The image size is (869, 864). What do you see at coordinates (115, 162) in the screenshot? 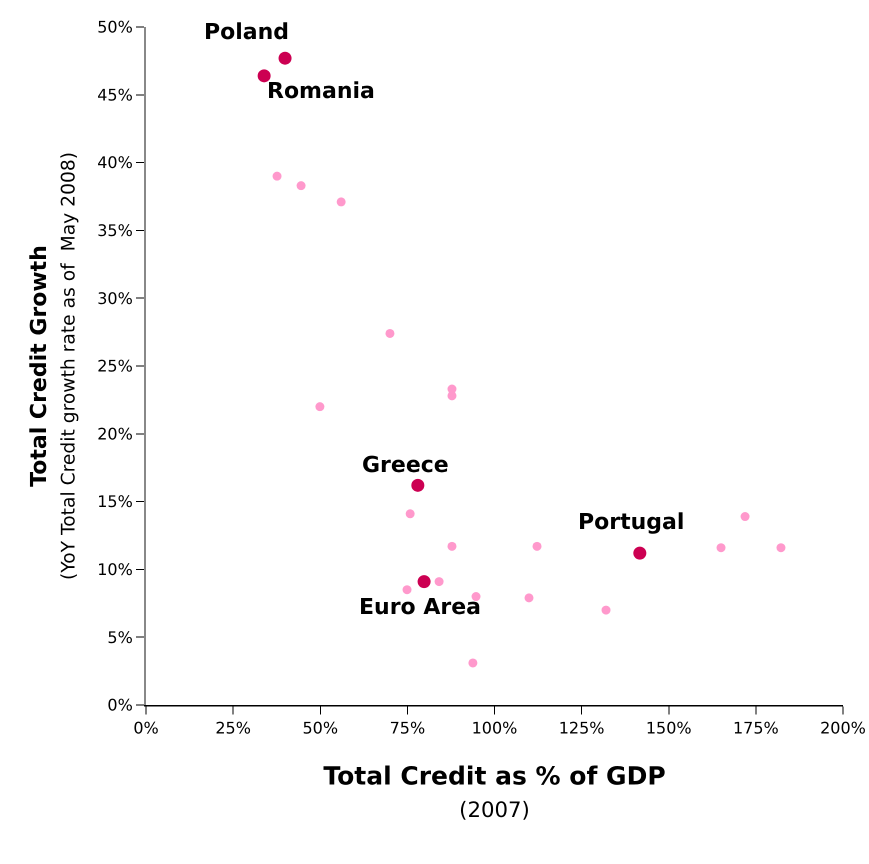
I see `y-tick-label: 40%` at bounding box center [115, 162].